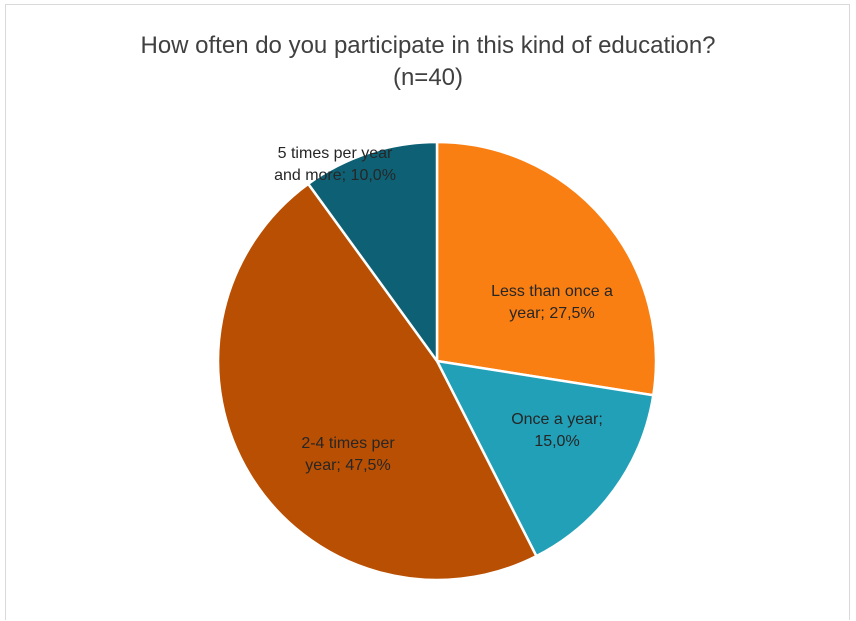 This screenshot has width=856, height=621. Describe the element at coordinates (556, 441) in the screenshot. I see `pie-slice-label-line: 15,0%` at that location.